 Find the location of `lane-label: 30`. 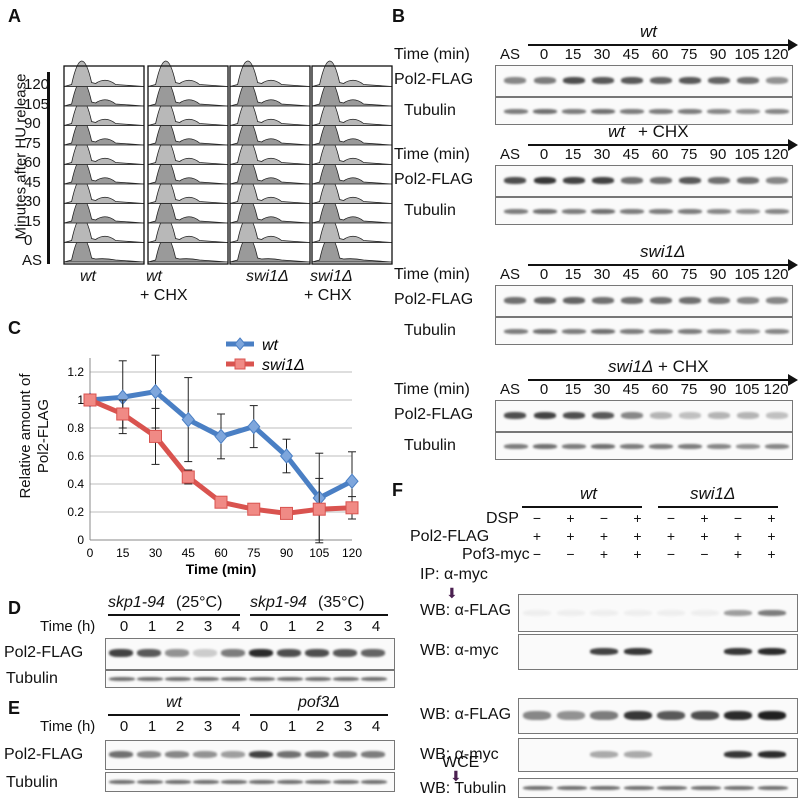

lane-label: 30 is located at coordinates (602, 274).